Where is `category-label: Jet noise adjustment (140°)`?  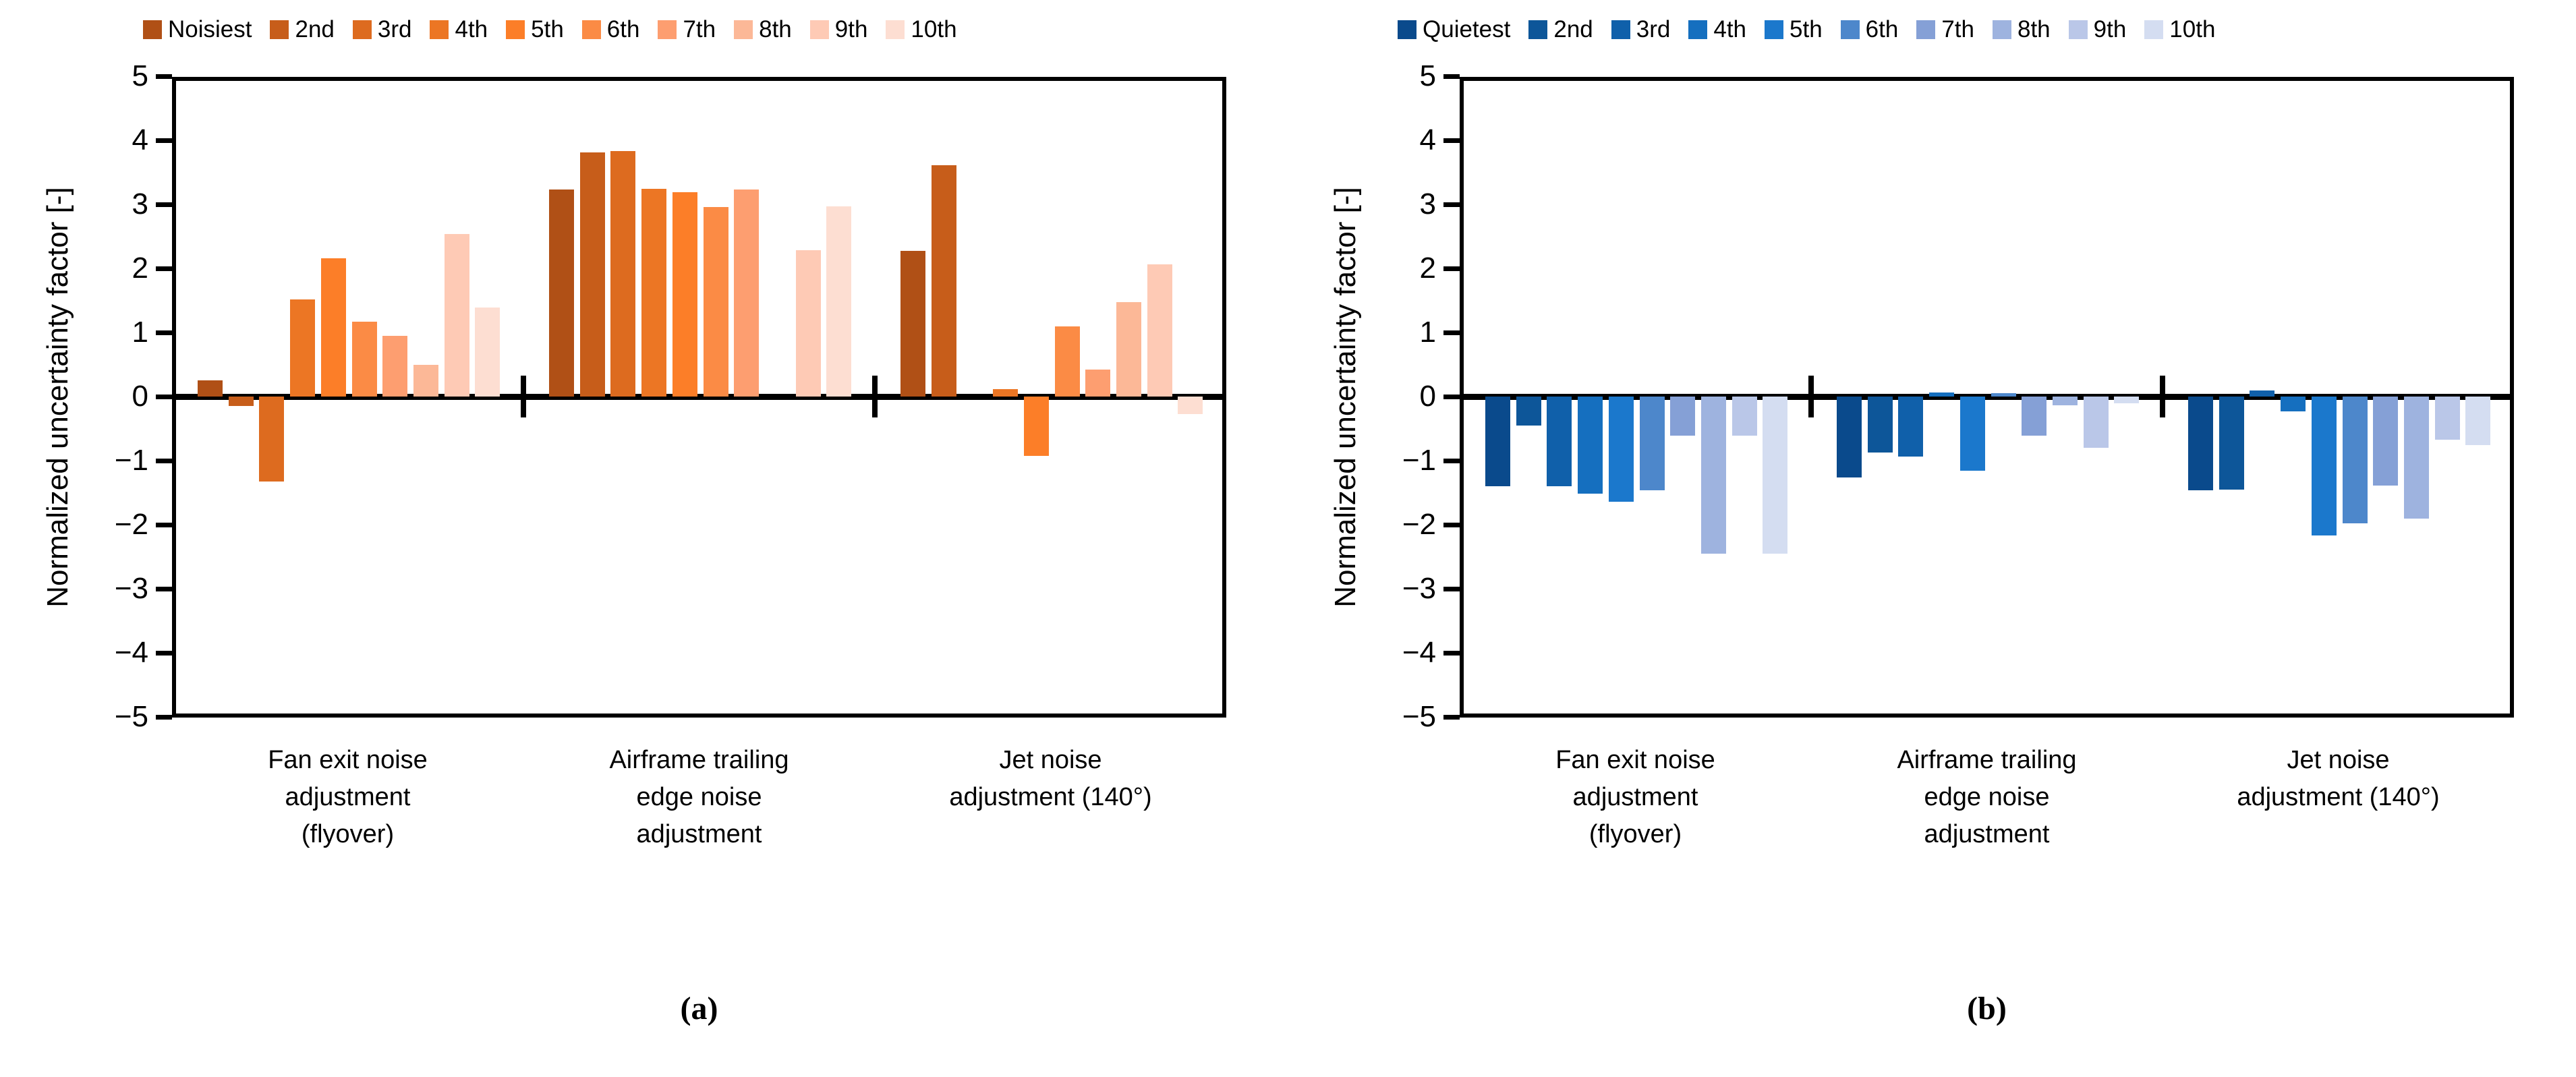 category-label: Jet noise adjustment (140°) is located at coordinates (1050, 779).